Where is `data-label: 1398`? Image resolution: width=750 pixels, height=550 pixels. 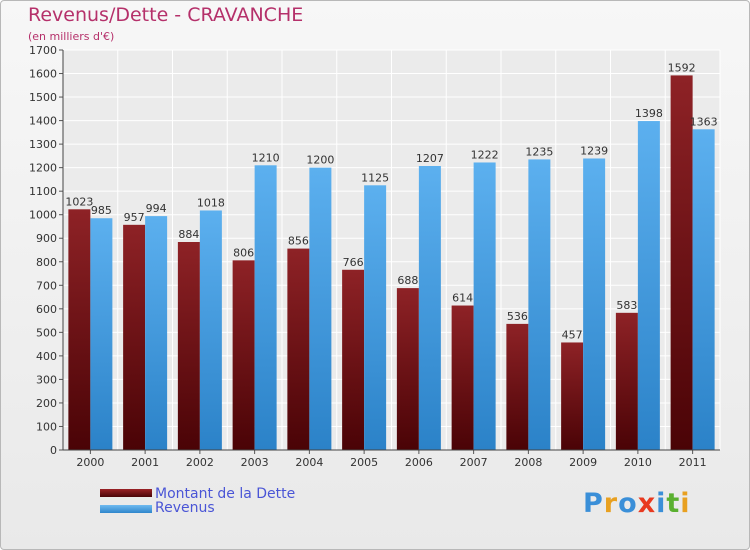
data-label: 1398 is located at coordinates (649, 113).